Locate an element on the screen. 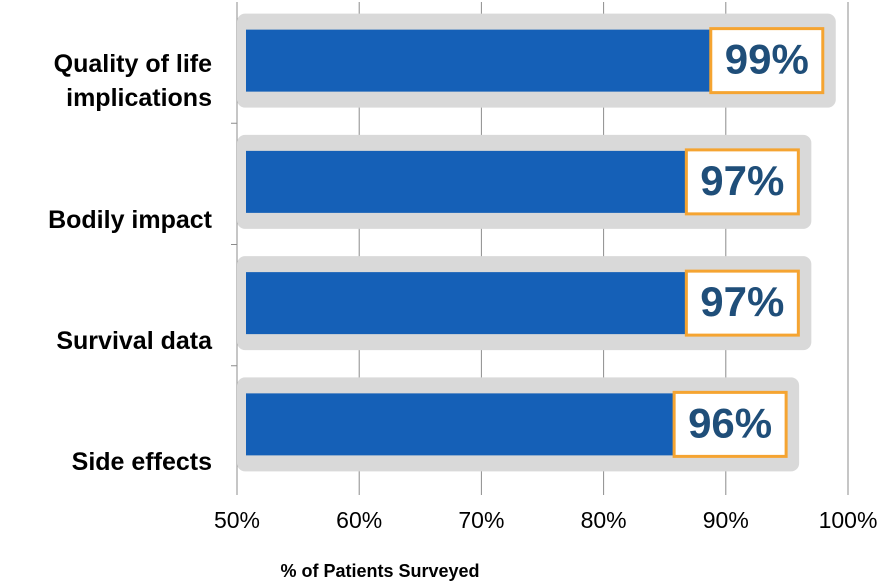  value-label: 99% is located at coordinates (767, 59).